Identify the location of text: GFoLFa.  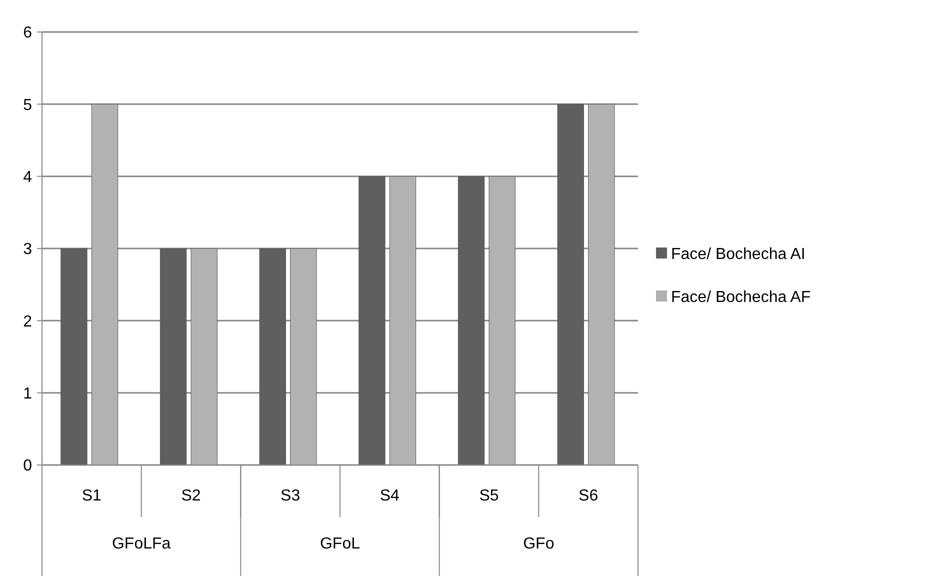
(141, 544).